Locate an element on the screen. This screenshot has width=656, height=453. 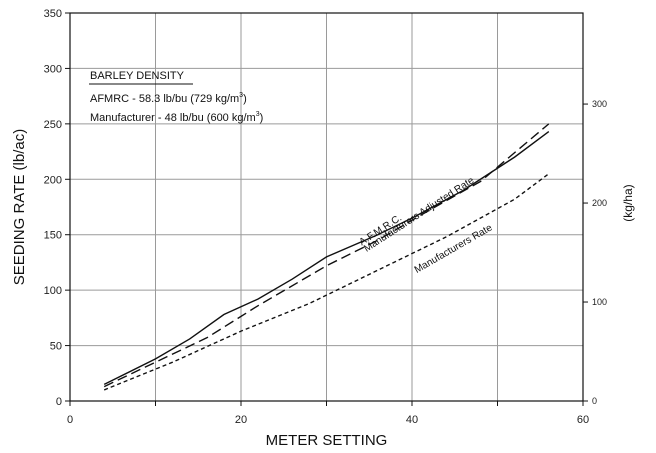
y2-tick-label: 0 is located at coordinates (594, 401).